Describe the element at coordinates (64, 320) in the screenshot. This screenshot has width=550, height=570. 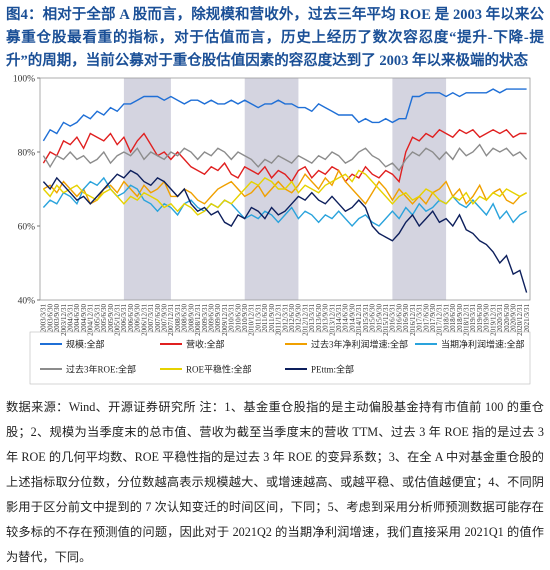
I see `x-tick-label: 2003/12/31` at that location.